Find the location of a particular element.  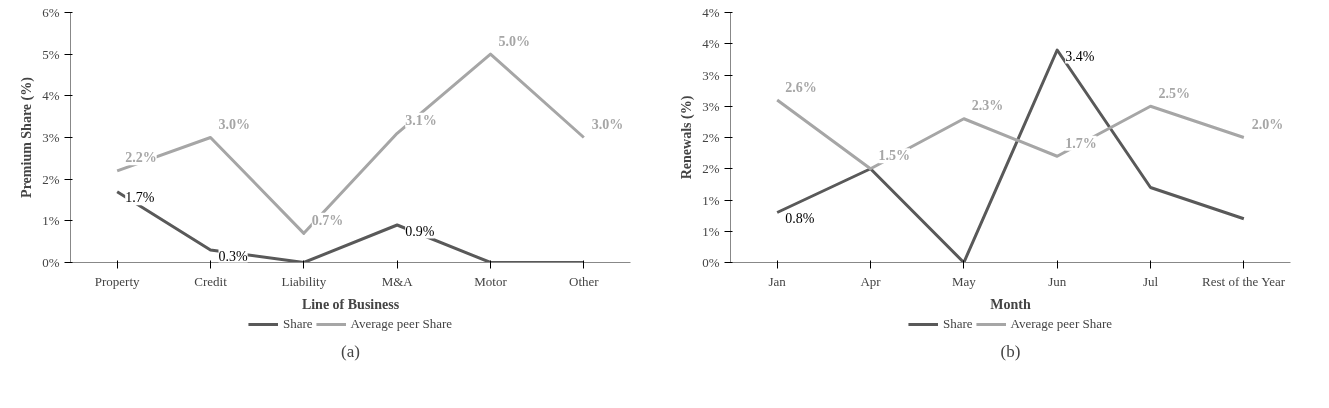

data-label: 3.4% is located at coordinates (1080, 56).